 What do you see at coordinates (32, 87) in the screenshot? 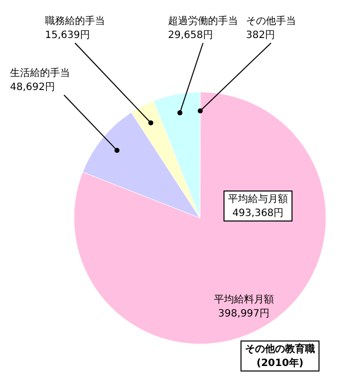
I see `data-label: 48,692円` at bounding box center [32, 87].